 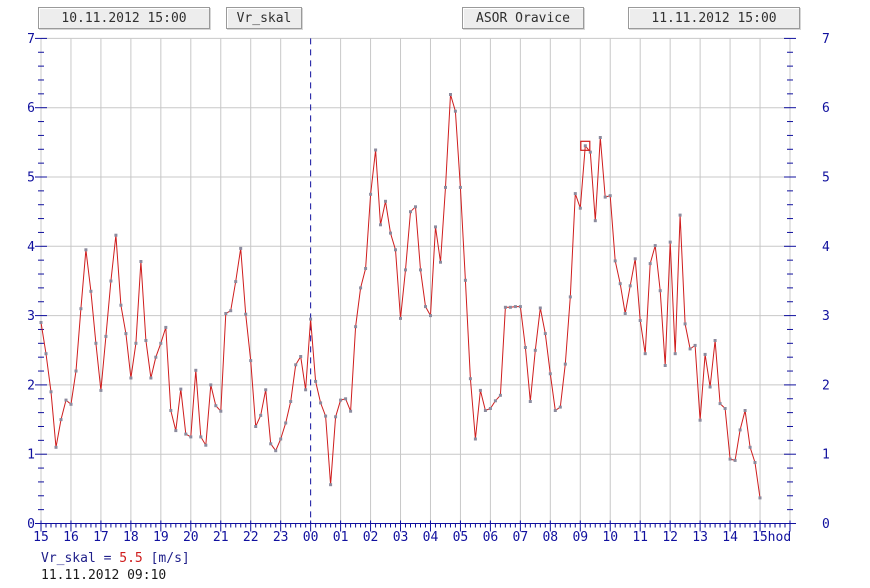 I want to click on channel-box: Vr_skal, so click(x=264, y=18).